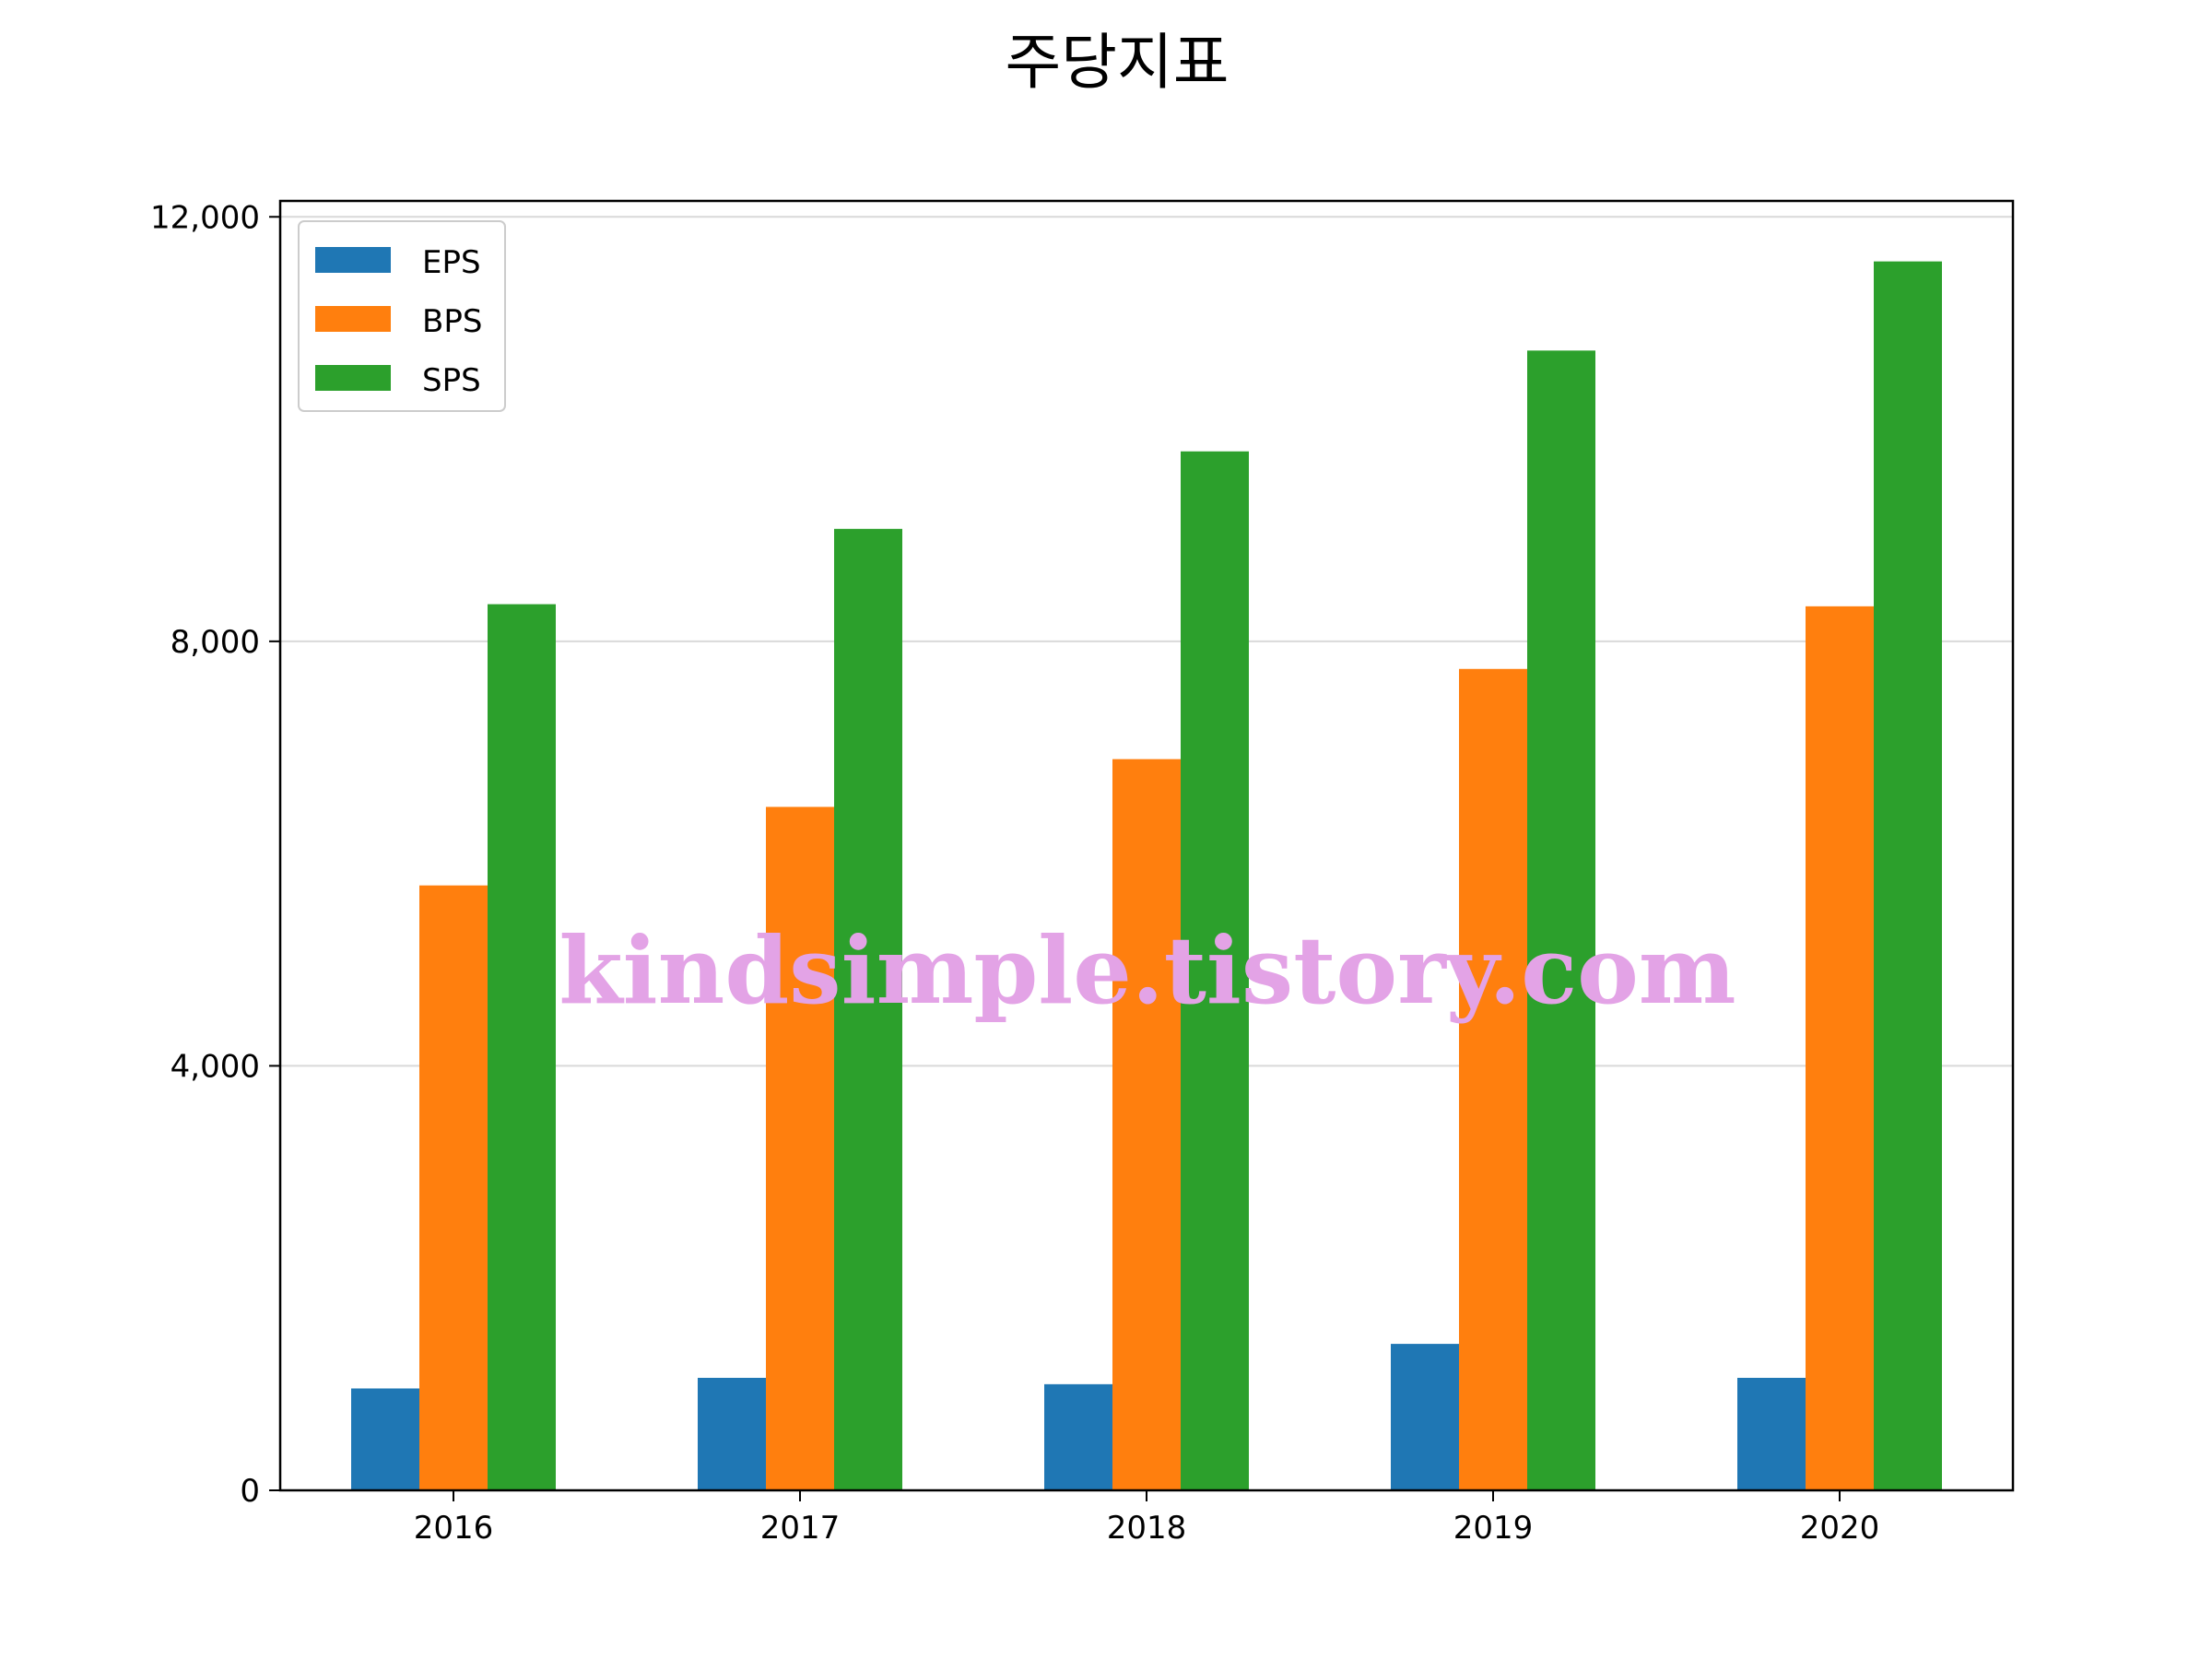 The image size is (2212, 1659). I want to click on bar-sps-2017, so click(868, 1009).